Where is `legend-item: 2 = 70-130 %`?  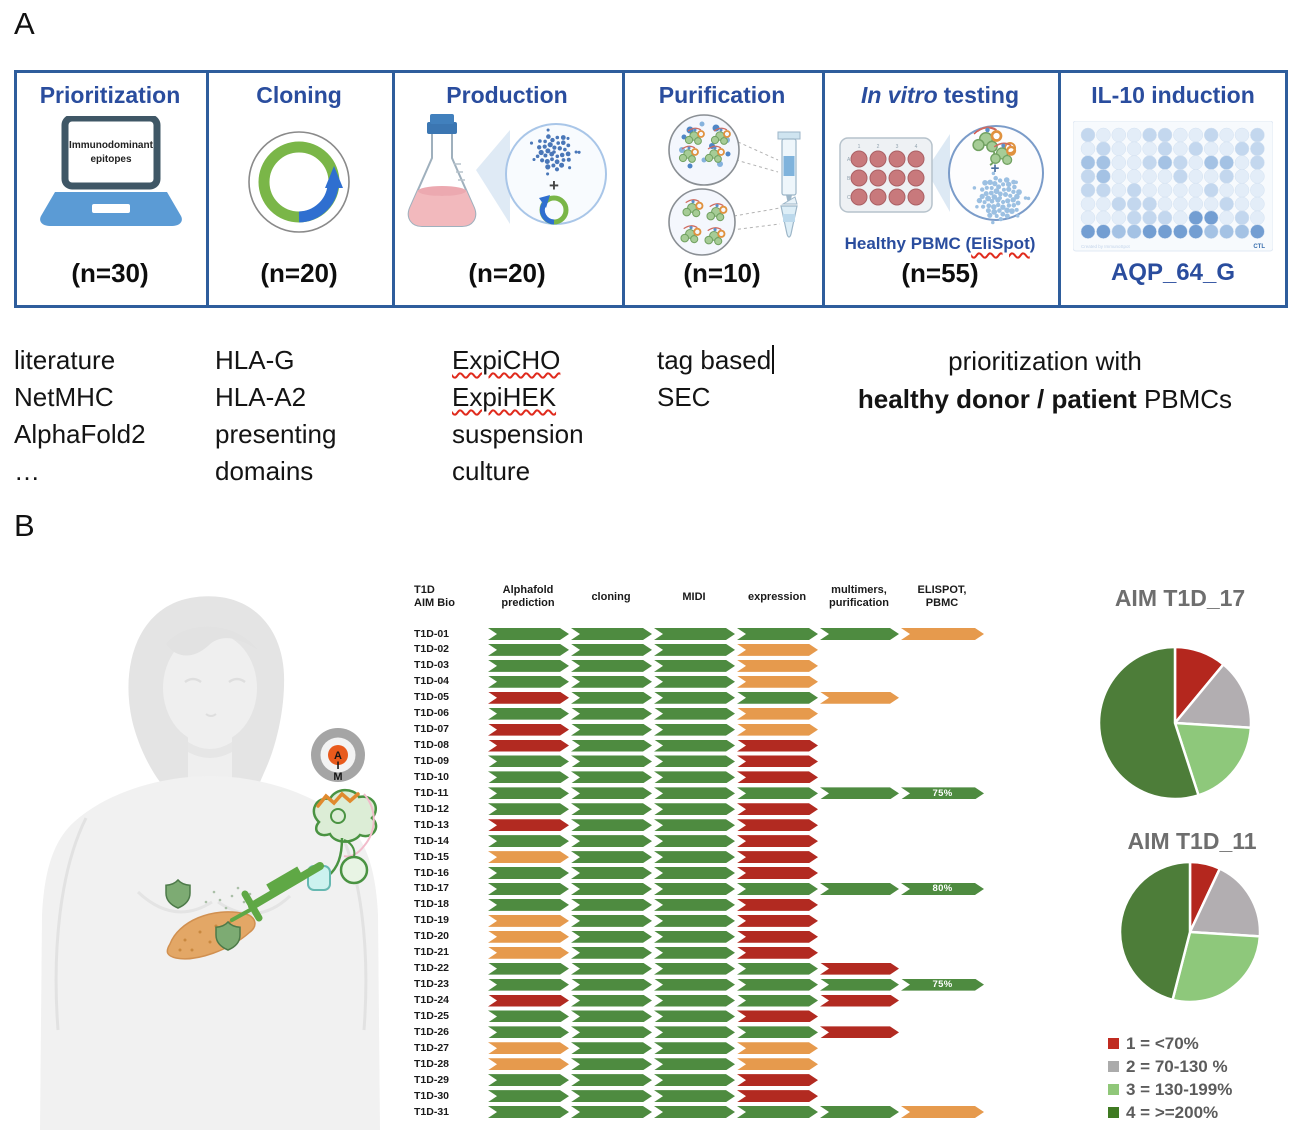
legend-item: 2 = 70-130 % is located at coordinates (1170, 1066).